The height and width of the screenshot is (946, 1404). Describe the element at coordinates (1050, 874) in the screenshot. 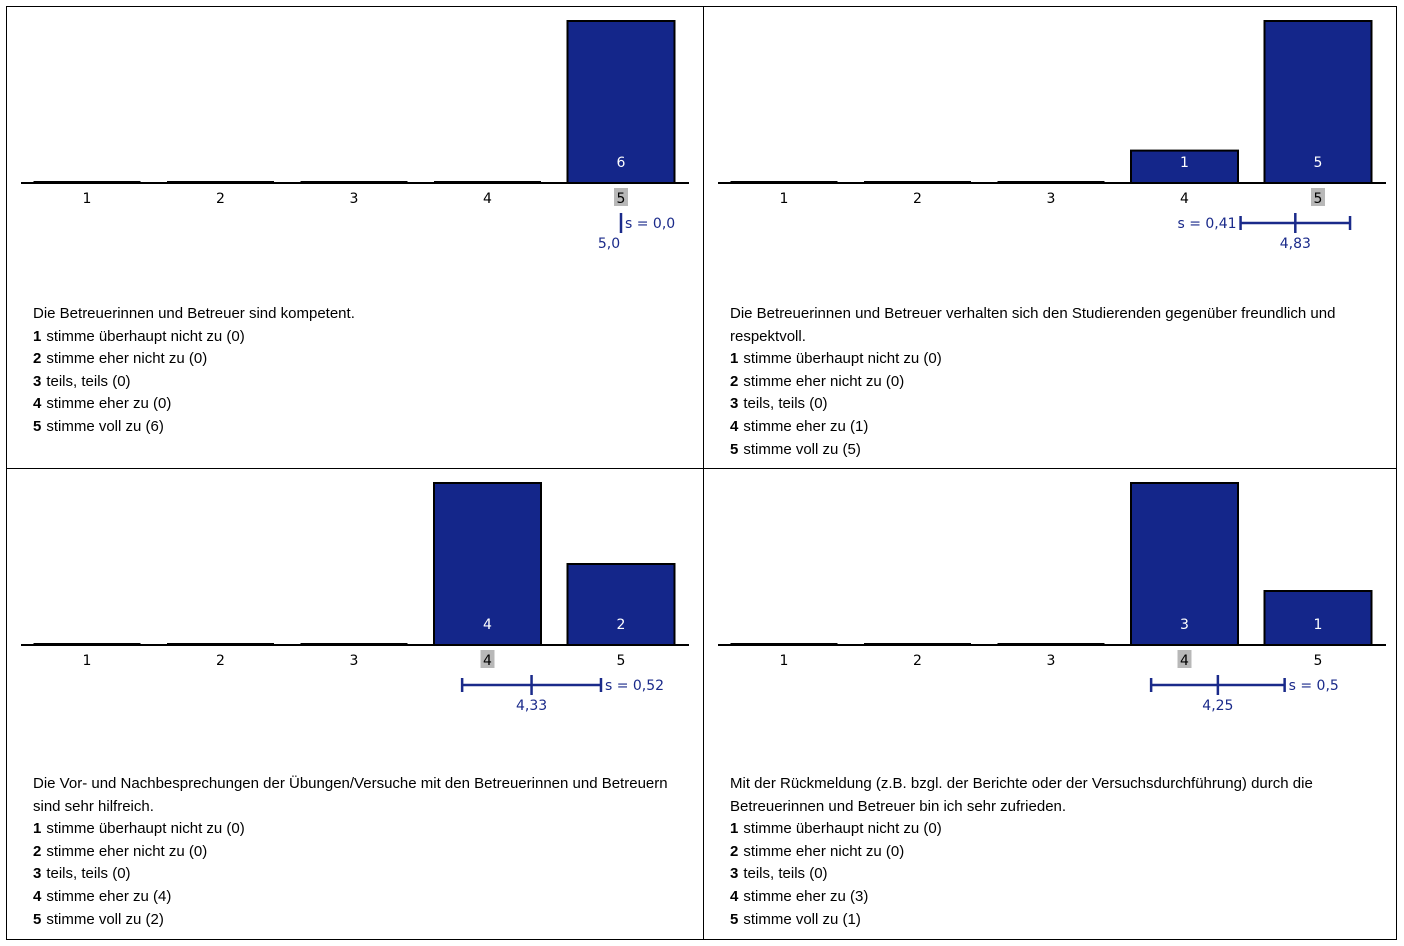

I see `option-4-3: 3 teils, teils (0)` at that location.